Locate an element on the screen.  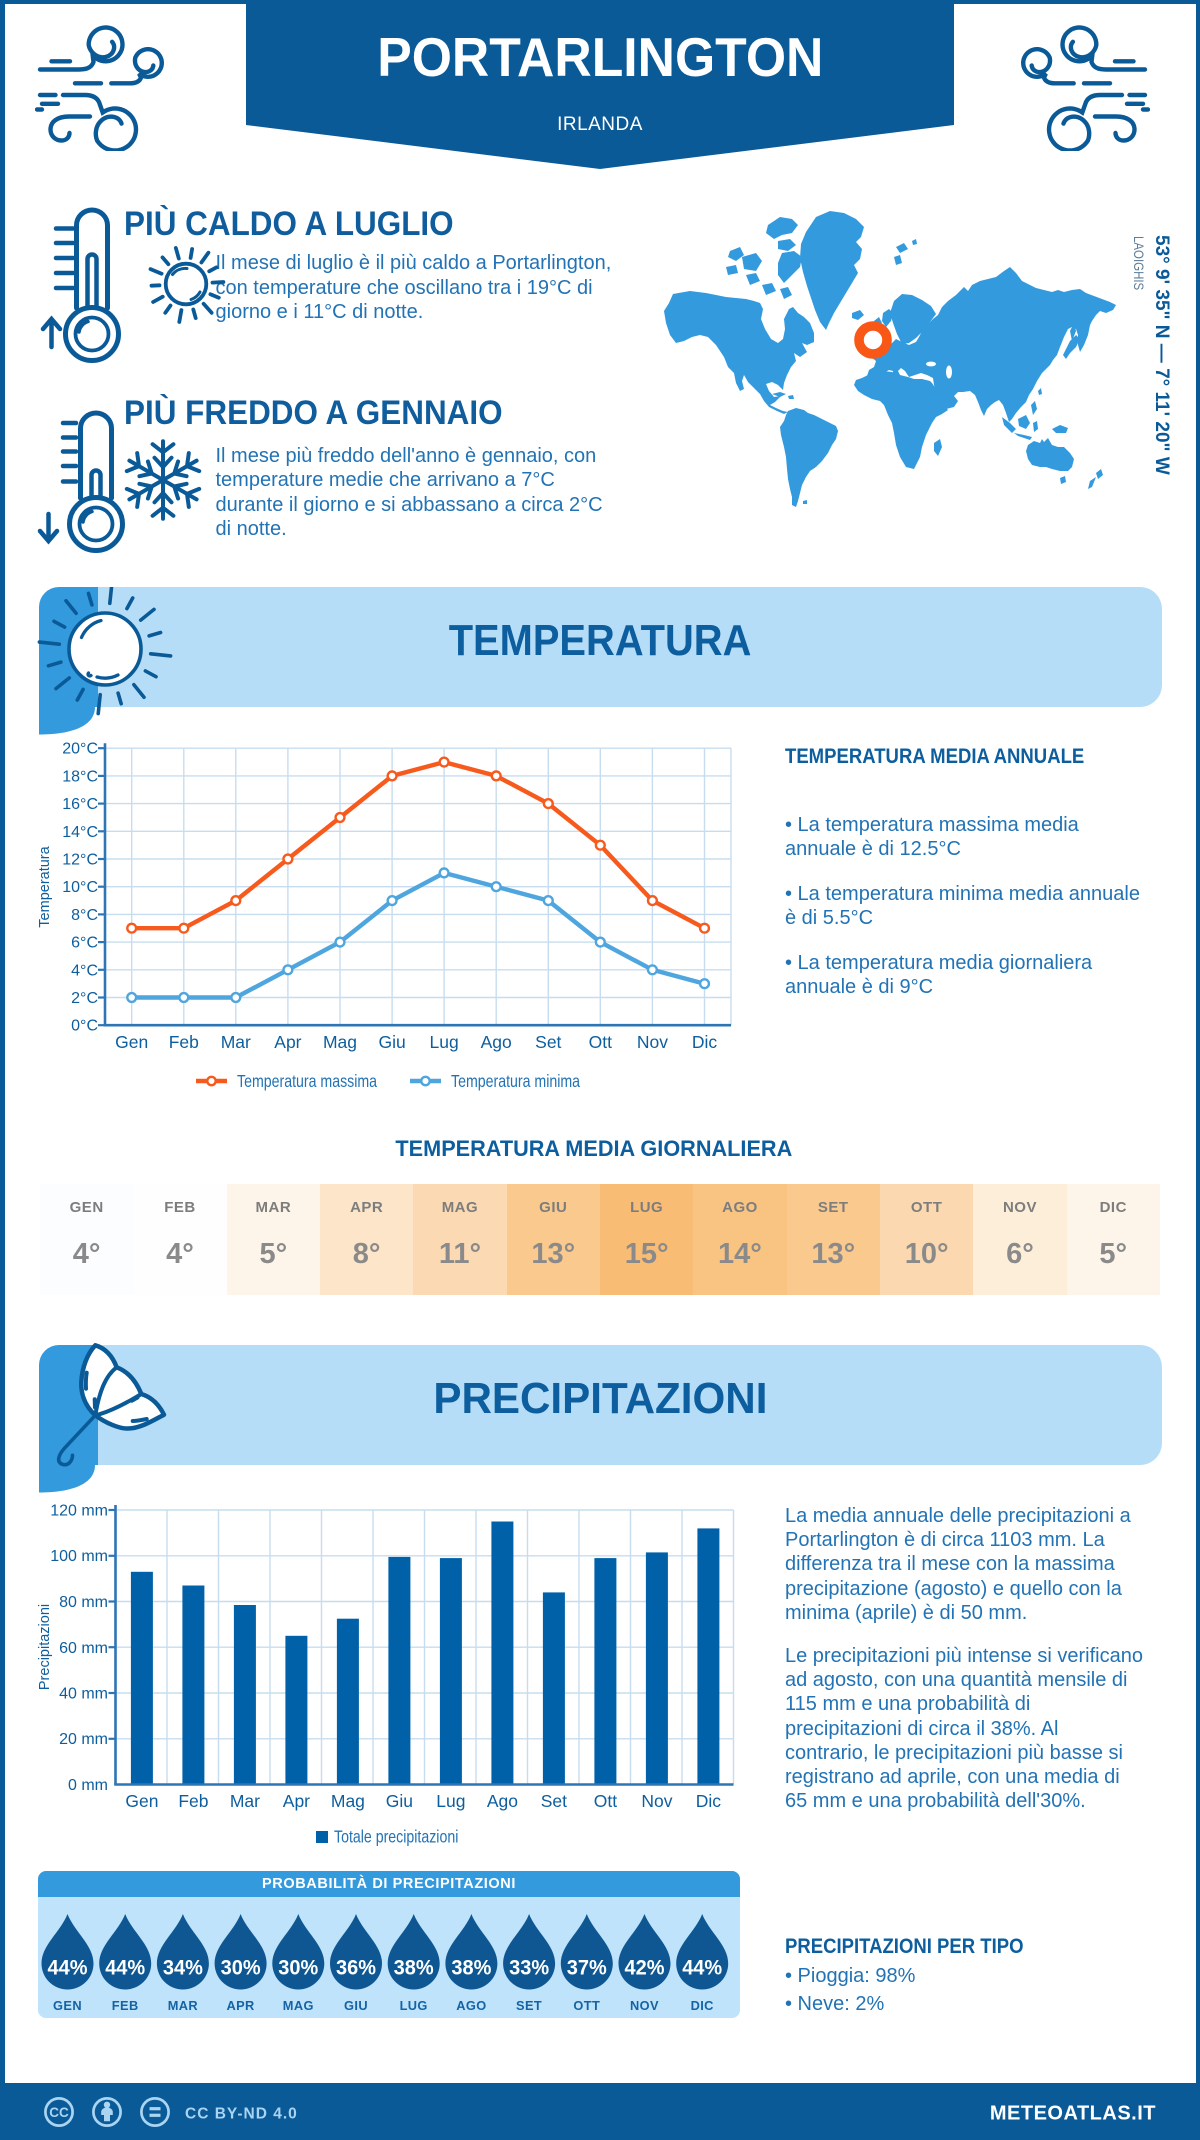
svg-text: 0 mm is located at coordinates (88, 1785).